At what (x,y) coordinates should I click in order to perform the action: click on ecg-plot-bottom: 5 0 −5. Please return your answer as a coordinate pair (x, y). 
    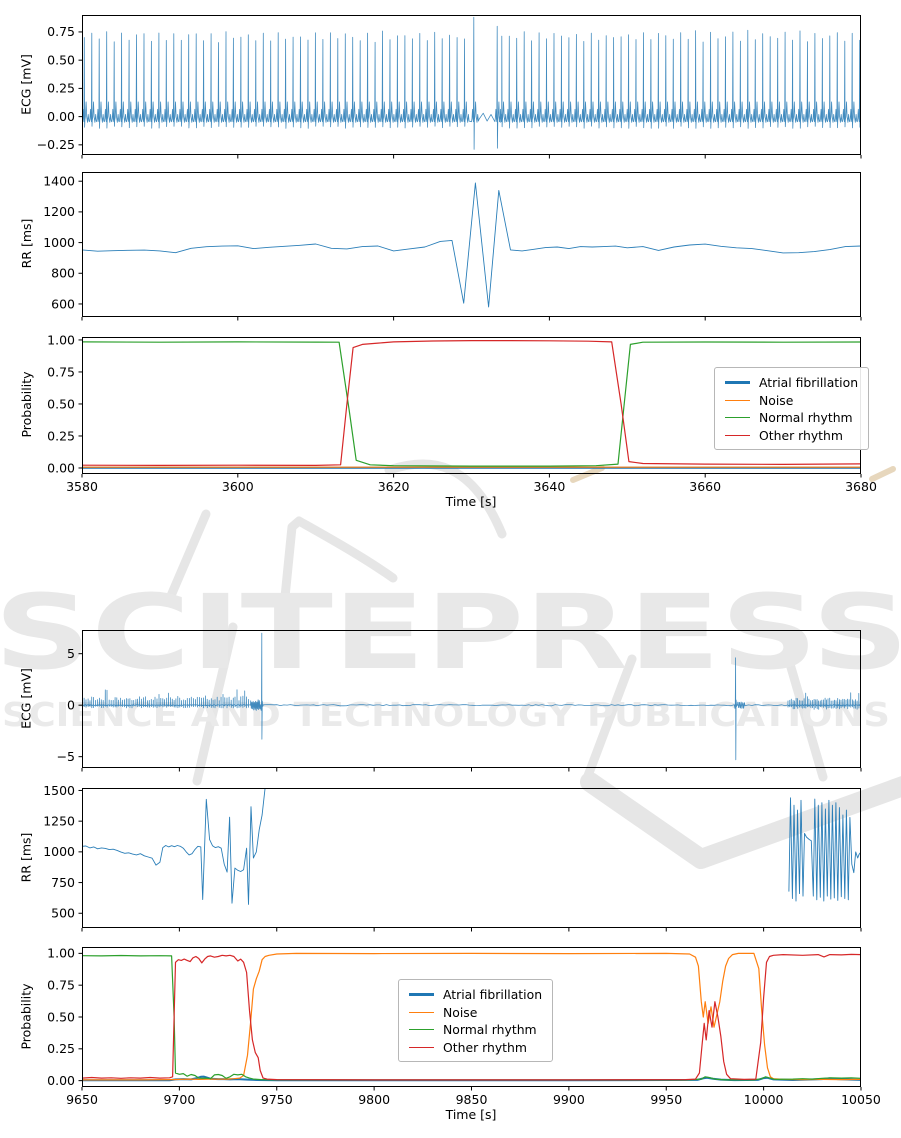
    Looking at the image, I should click on (459, 701).